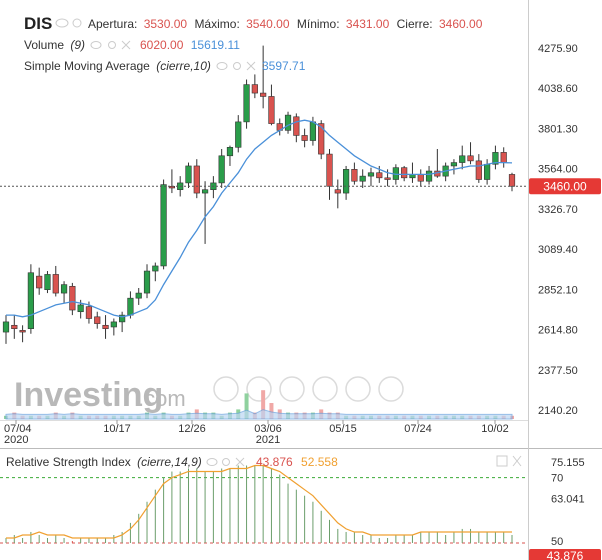 The height and width of the screenshot is (560, 602). What do you see at coordinates (368, 24) in the screenshot?
I see `low-value: 3431.00` at bounding box center [368, 24].